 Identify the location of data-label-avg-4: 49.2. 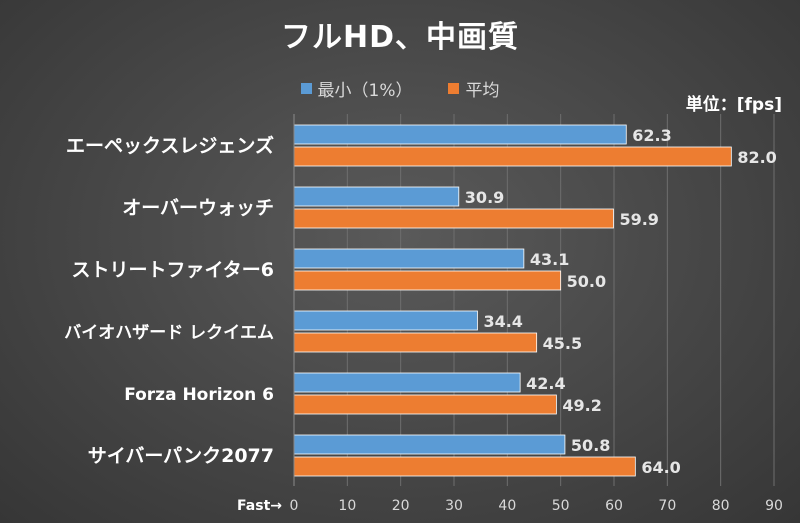
(581, 405).